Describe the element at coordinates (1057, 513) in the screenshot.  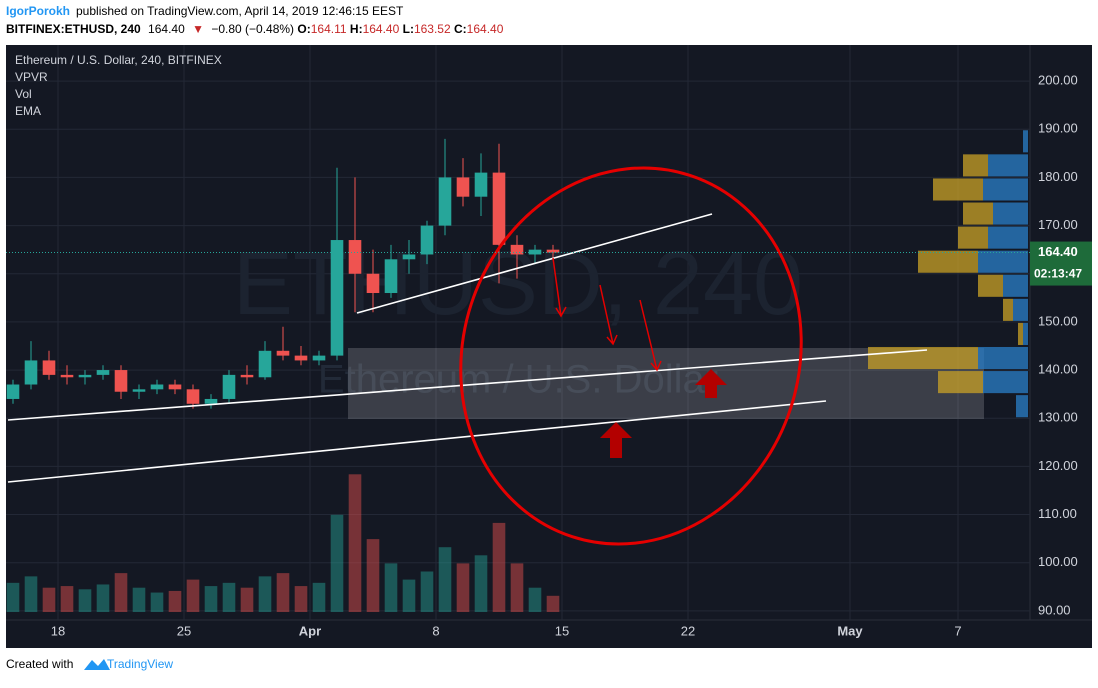
I see `y-tick-label: 110.00` at that location.